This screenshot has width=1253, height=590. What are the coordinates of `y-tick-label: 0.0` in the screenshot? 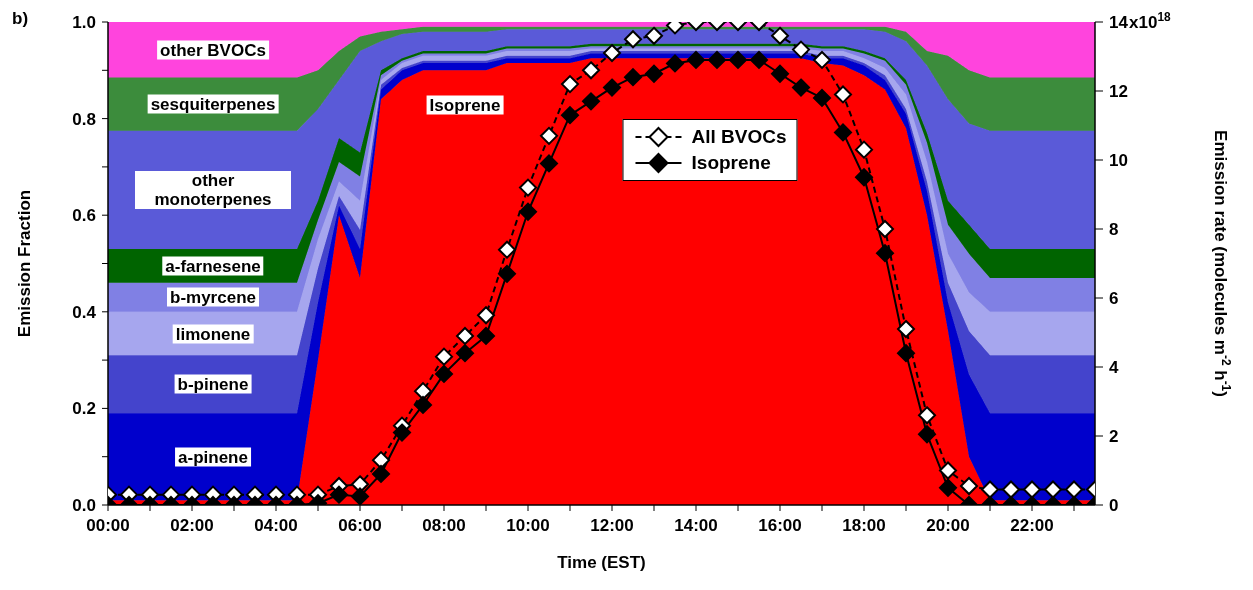 It's located at (84, 505).